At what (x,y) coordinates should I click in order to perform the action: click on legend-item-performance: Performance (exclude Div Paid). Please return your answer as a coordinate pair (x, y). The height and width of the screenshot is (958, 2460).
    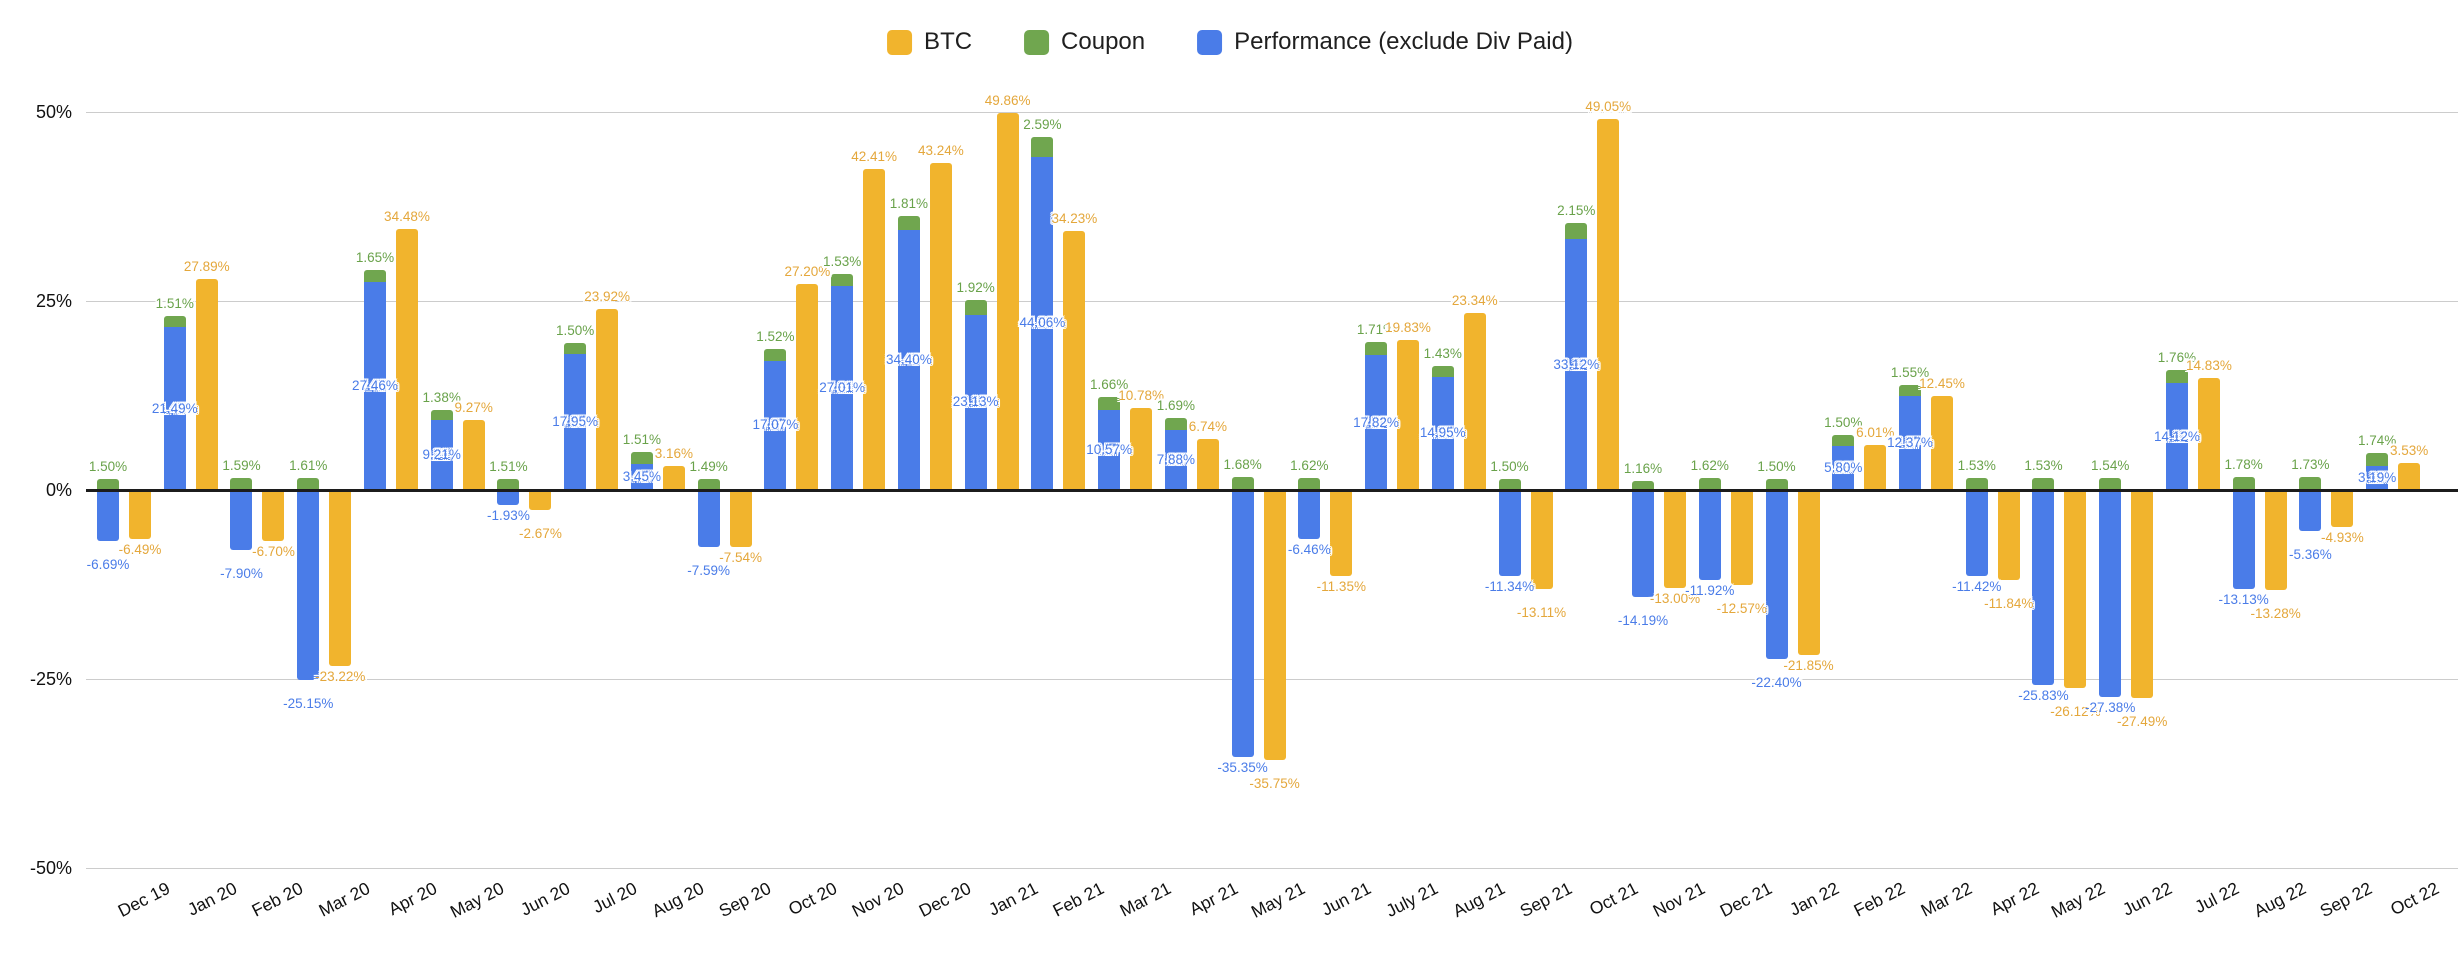
    Looking at the image, I should click on (1385, 42).